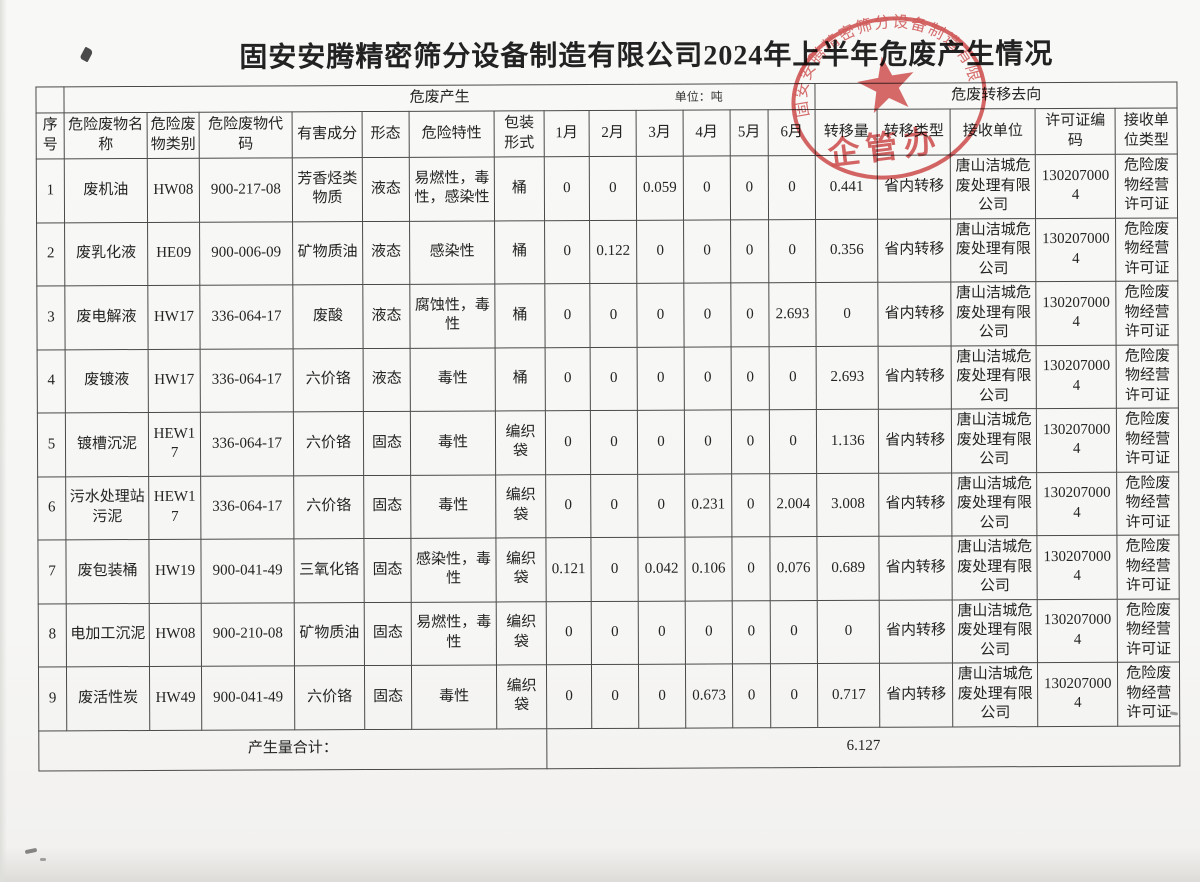 The image size is (1200, 882). I want to click on table-cell: 废酸, so click(328, 316).